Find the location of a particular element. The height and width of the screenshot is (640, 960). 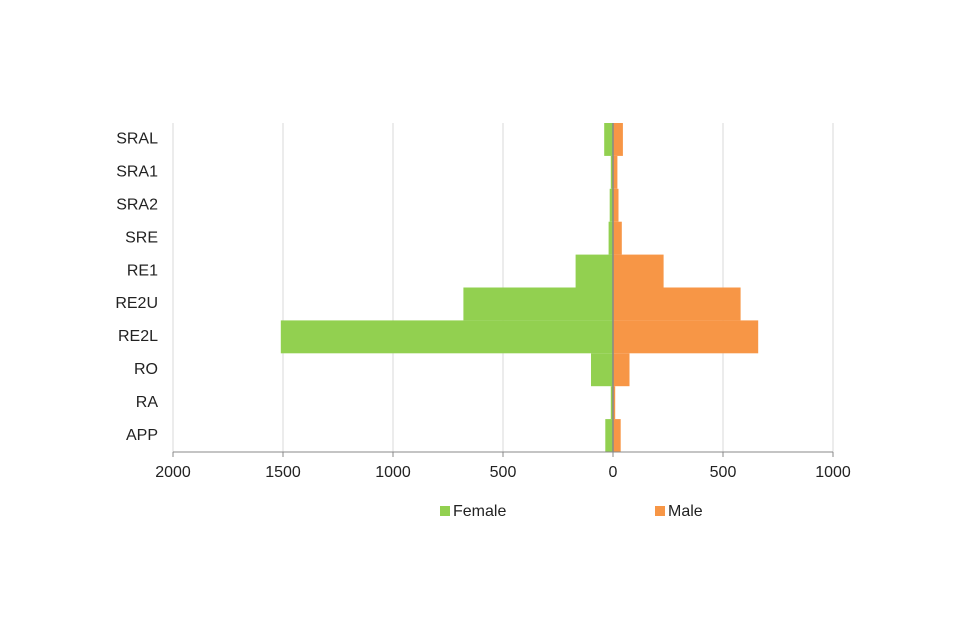

y-tick-label: RE1 is located at coordinates (142, 270).